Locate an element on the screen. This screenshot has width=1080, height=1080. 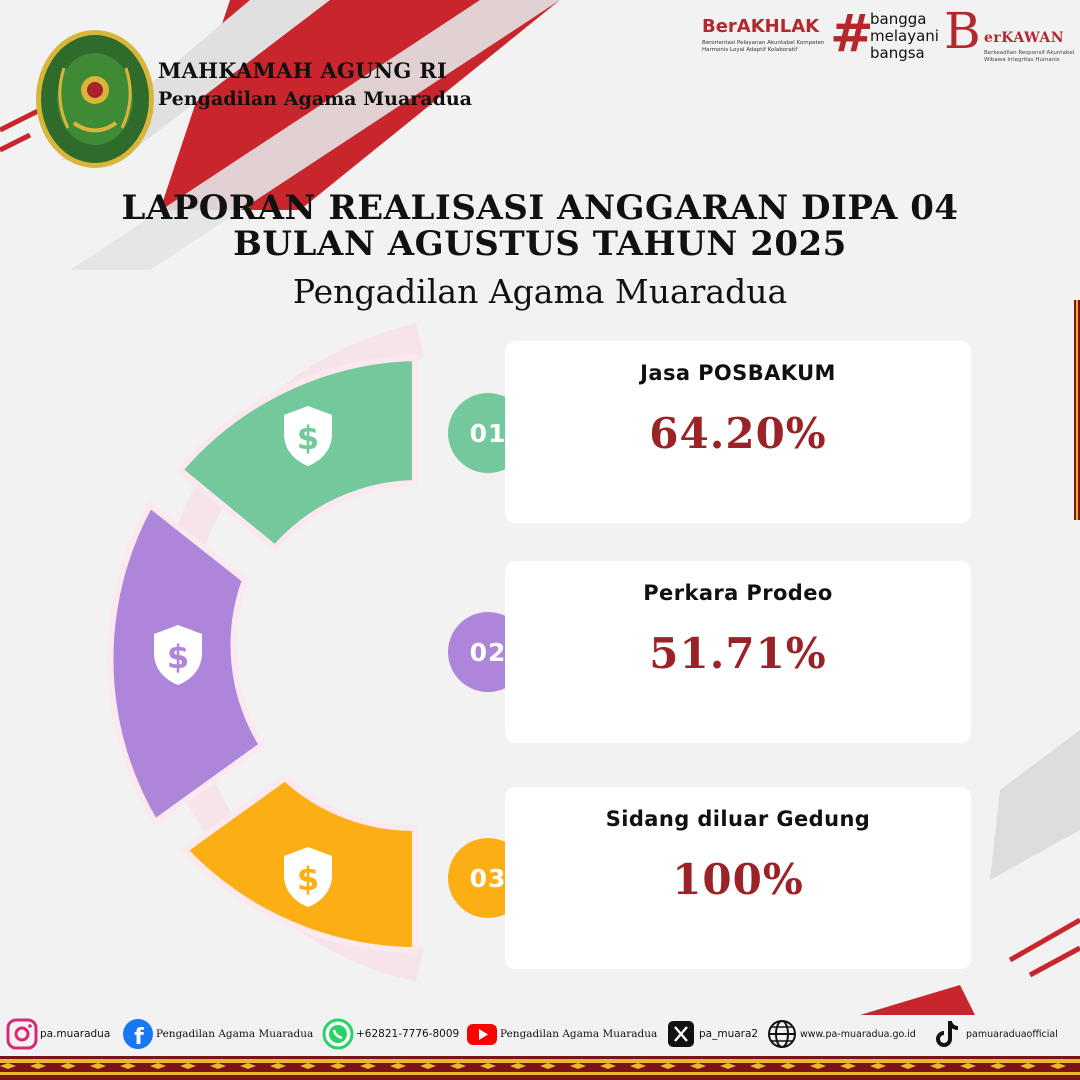
berkawan-title: erKAWAN is located at coordinates (1024, 38).